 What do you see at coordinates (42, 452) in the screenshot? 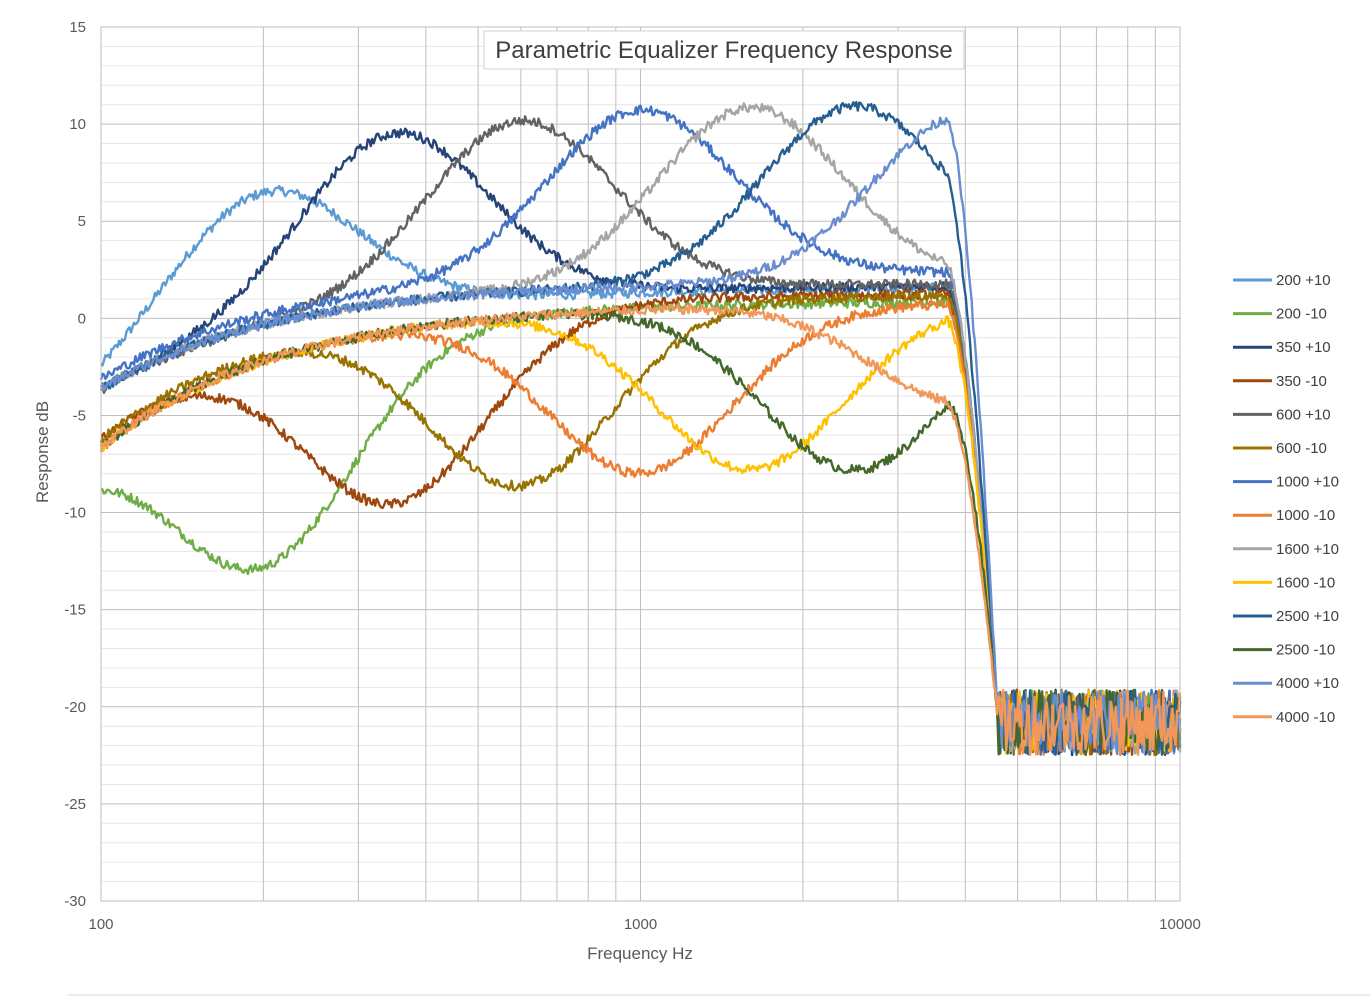
I see `y-axis-title: Response dB` at bounding box center [42, 452].